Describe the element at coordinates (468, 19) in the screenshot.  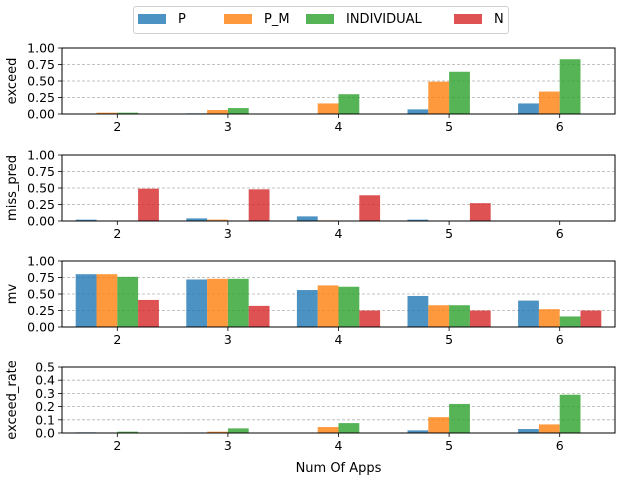
I see `legend-swatch-n` at that location.